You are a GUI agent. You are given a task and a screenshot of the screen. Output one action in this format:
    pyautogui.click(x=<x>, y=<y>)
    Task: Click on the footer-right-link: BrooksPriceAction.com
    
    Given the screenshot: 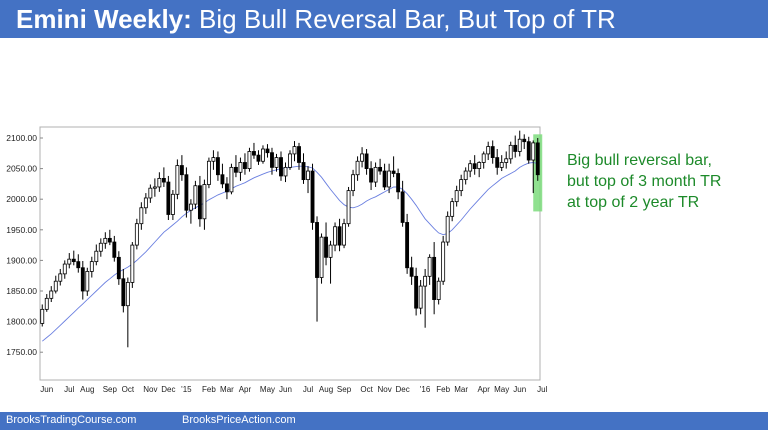 What is the action you would take?
    pyautogui.click(x=239, y=420)
    